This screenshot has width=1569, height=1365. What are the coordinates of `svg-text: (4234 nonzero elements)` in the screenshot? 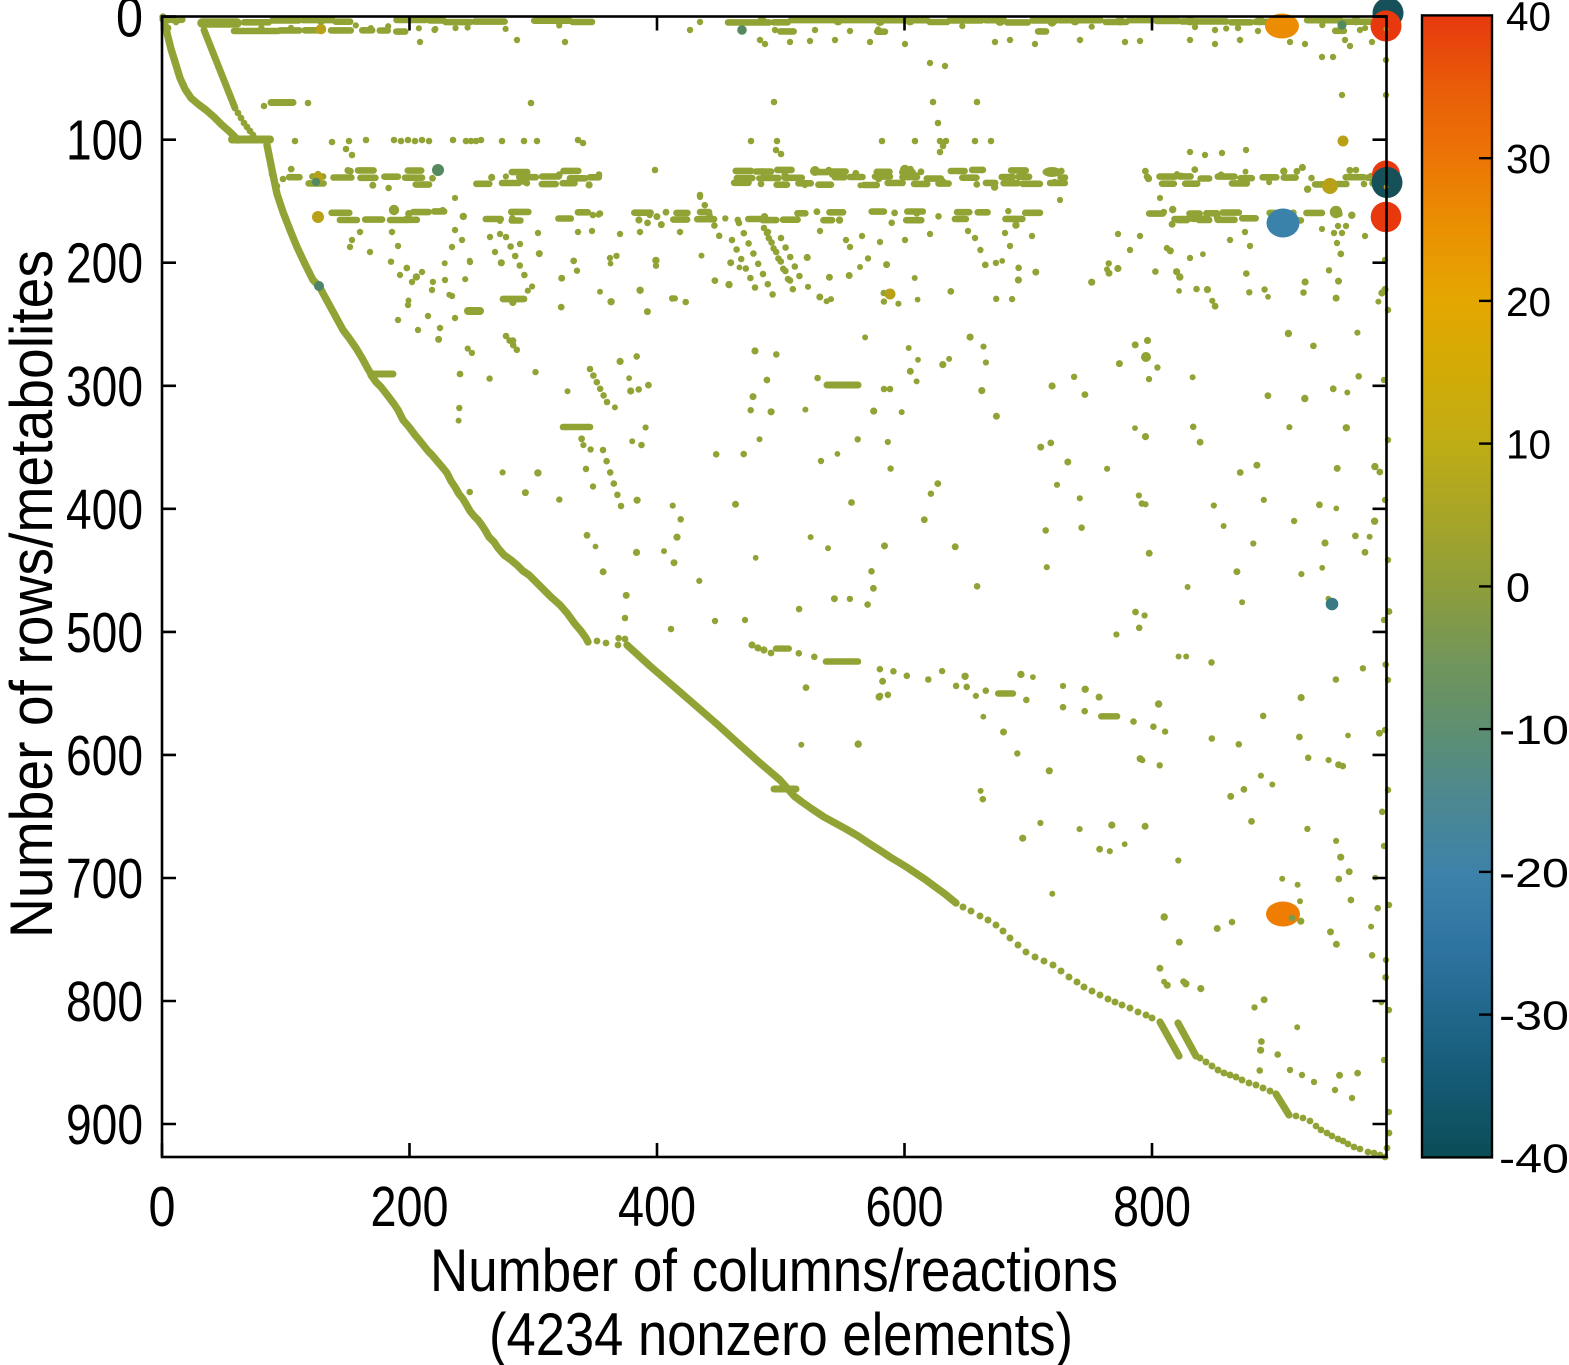 It's located at (781, 1333).